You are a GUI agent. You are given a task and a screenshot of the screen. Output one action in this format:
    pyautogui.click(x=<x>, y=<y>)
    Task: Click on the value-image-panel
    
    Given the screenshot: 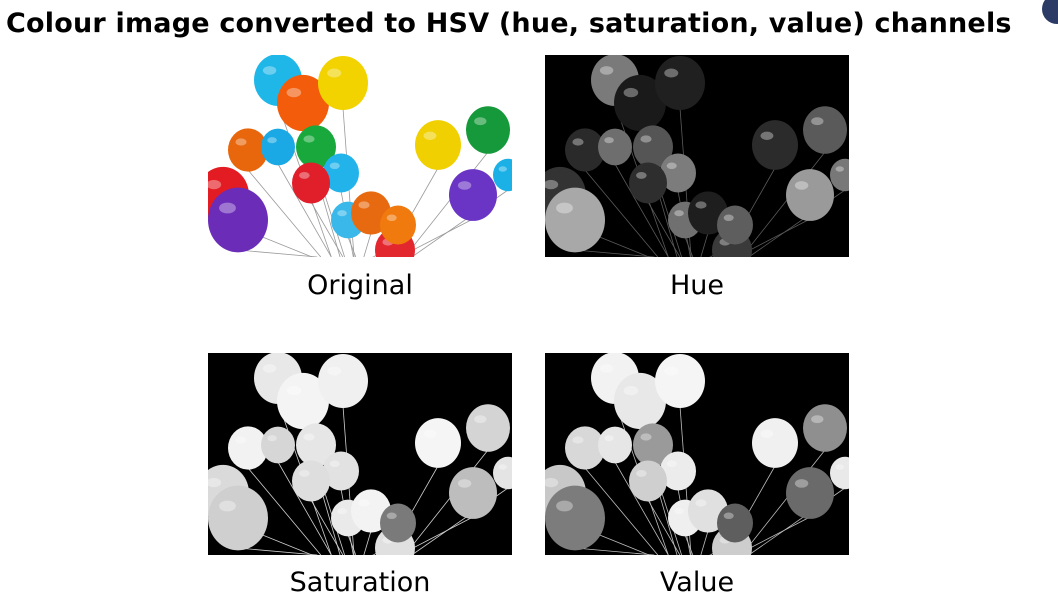 What is the action you would take?
    pyautogui.click(x=697, y=454)
    